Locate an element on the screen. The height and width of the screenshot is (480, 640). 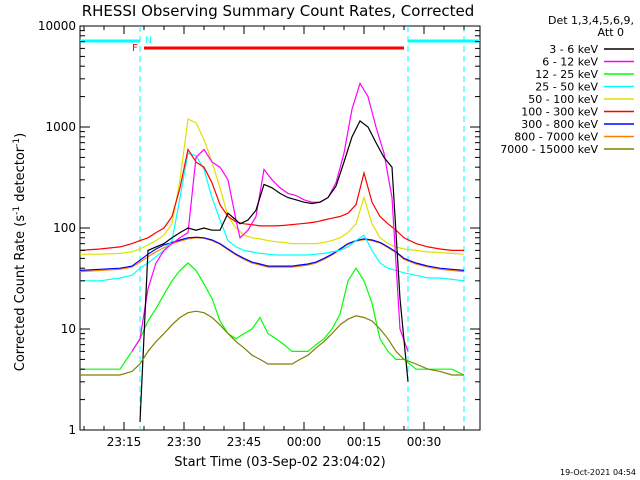
legend-label-4: 50 - 100 keV is located at coordinates (563, 99).